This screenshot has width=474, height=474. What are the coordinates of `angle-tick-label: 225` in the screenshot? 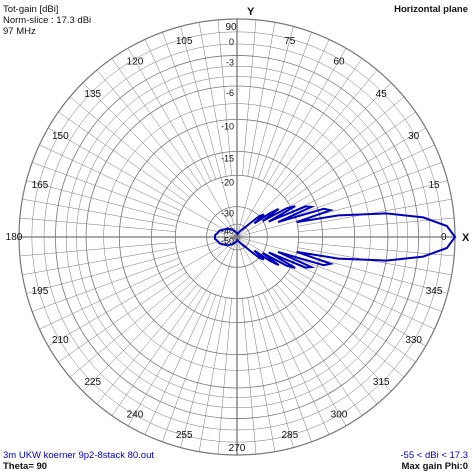 It's located at (92, 382).